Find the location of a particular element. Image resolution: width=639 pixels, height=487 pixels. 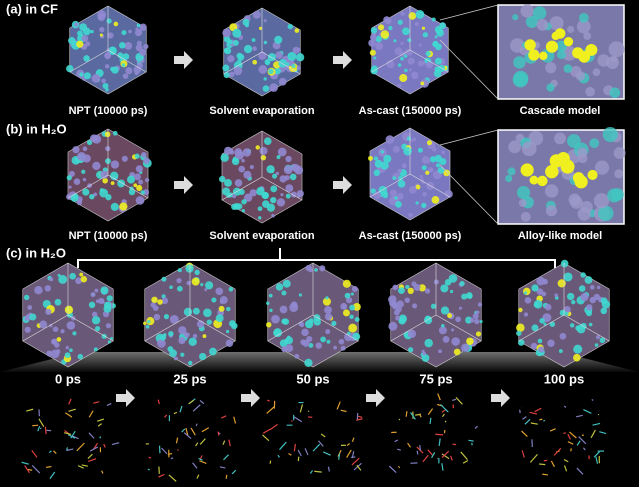

caption: NPT (10000 ps) is located at coordinates (108, 236).